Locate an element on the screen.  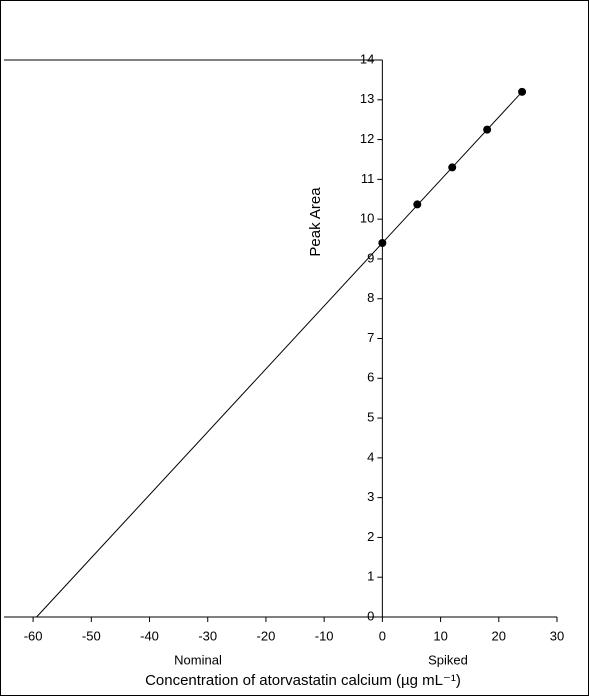
x-tick-label: -40 is located at coordinates (149, 635).